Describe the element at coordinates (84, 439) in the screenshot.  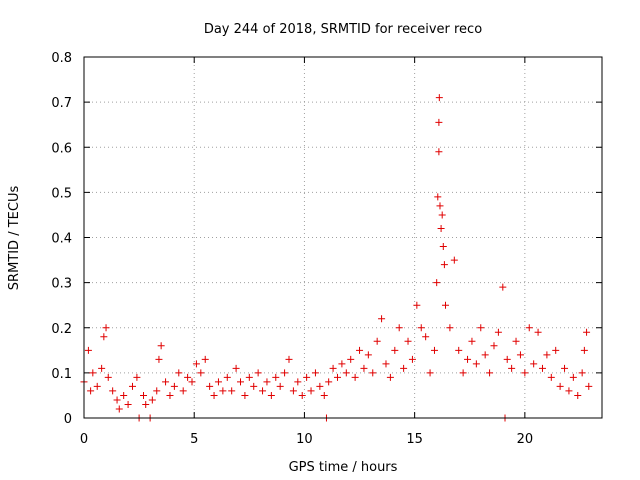
I see `x-tick-label: 0` at that location.